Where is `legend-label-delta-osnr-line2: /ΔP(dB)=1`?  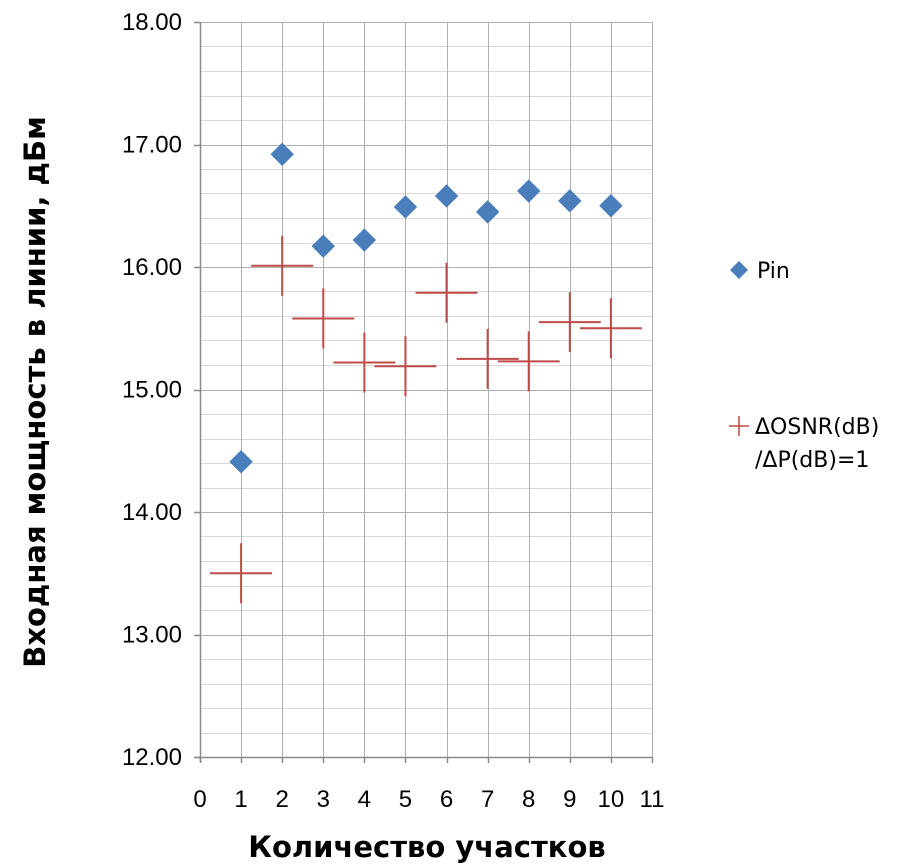
legend-label-delta-osnr-line2: /ΔP(dB)=1 is located at coordinates (812, 460).